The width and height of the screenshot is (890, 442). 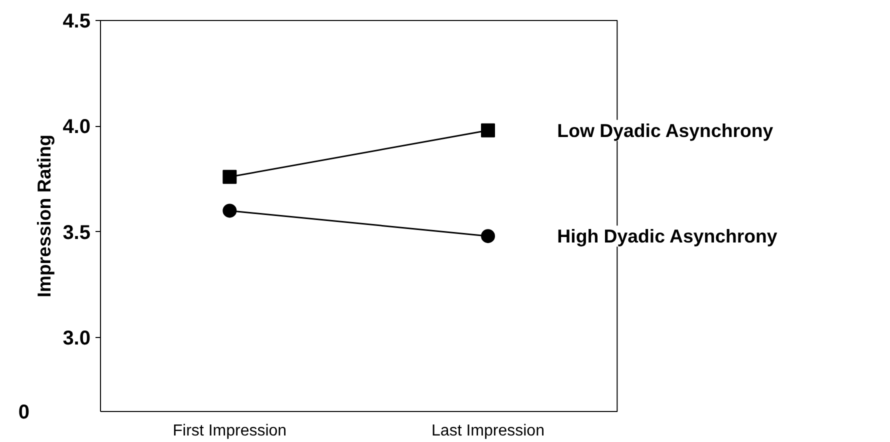 I want to click on y-tick-label: 3.0, so click(x=76, y=339).